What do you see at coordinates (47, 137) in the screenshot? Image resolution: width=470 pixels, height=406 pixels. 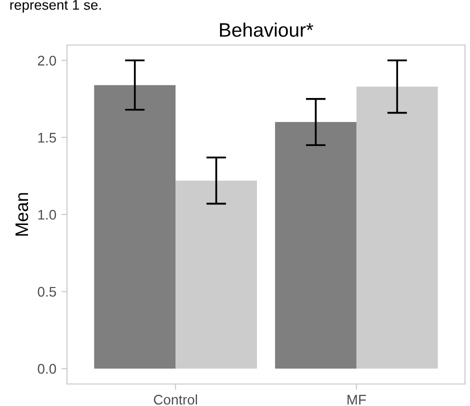 I see `y-tick-label: 1.5` at bounding box center [47, 137].